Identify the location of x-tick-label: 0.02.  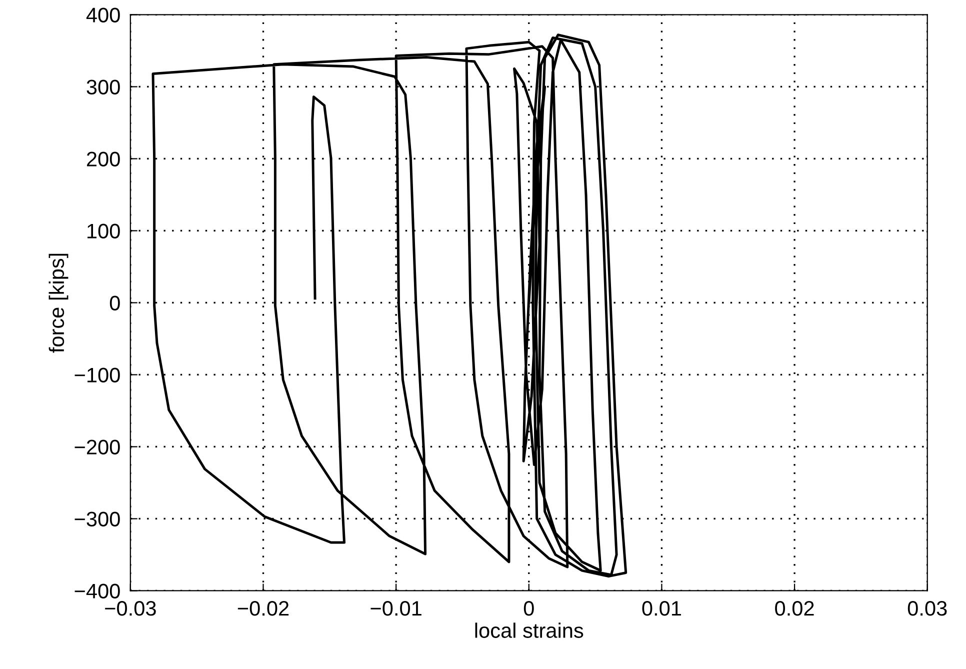
(794, 608).